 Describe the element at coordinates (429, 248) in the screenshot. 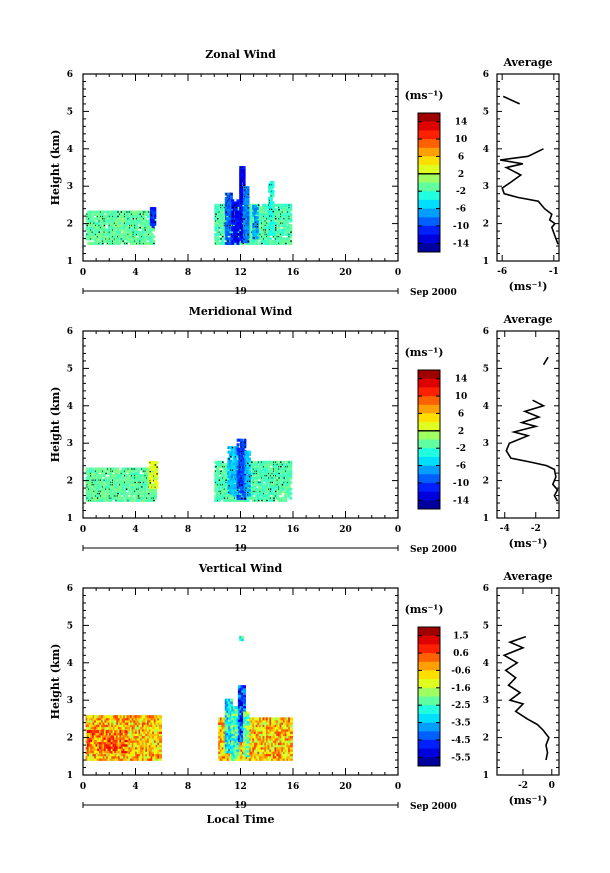

I see `colorbar-segment` at that location.